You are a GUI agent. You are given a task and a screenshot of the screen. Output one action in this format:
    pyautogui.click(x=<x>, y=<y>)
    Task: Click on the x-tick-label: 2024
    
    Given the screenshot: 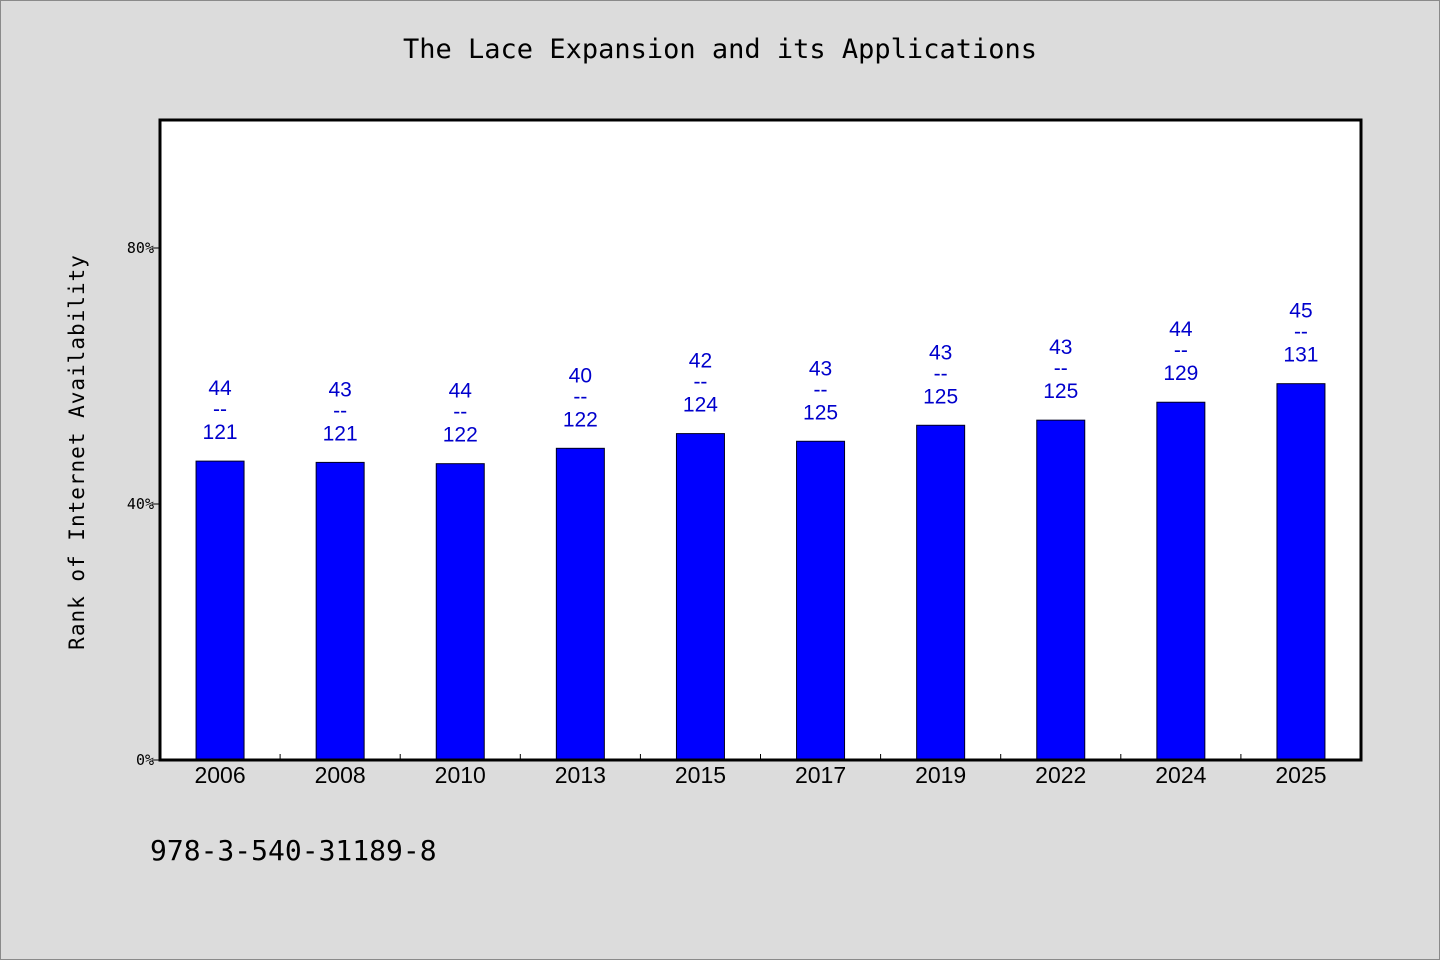 What is the action you would take?
    pyautogui.click(x=1180, y=775)
    